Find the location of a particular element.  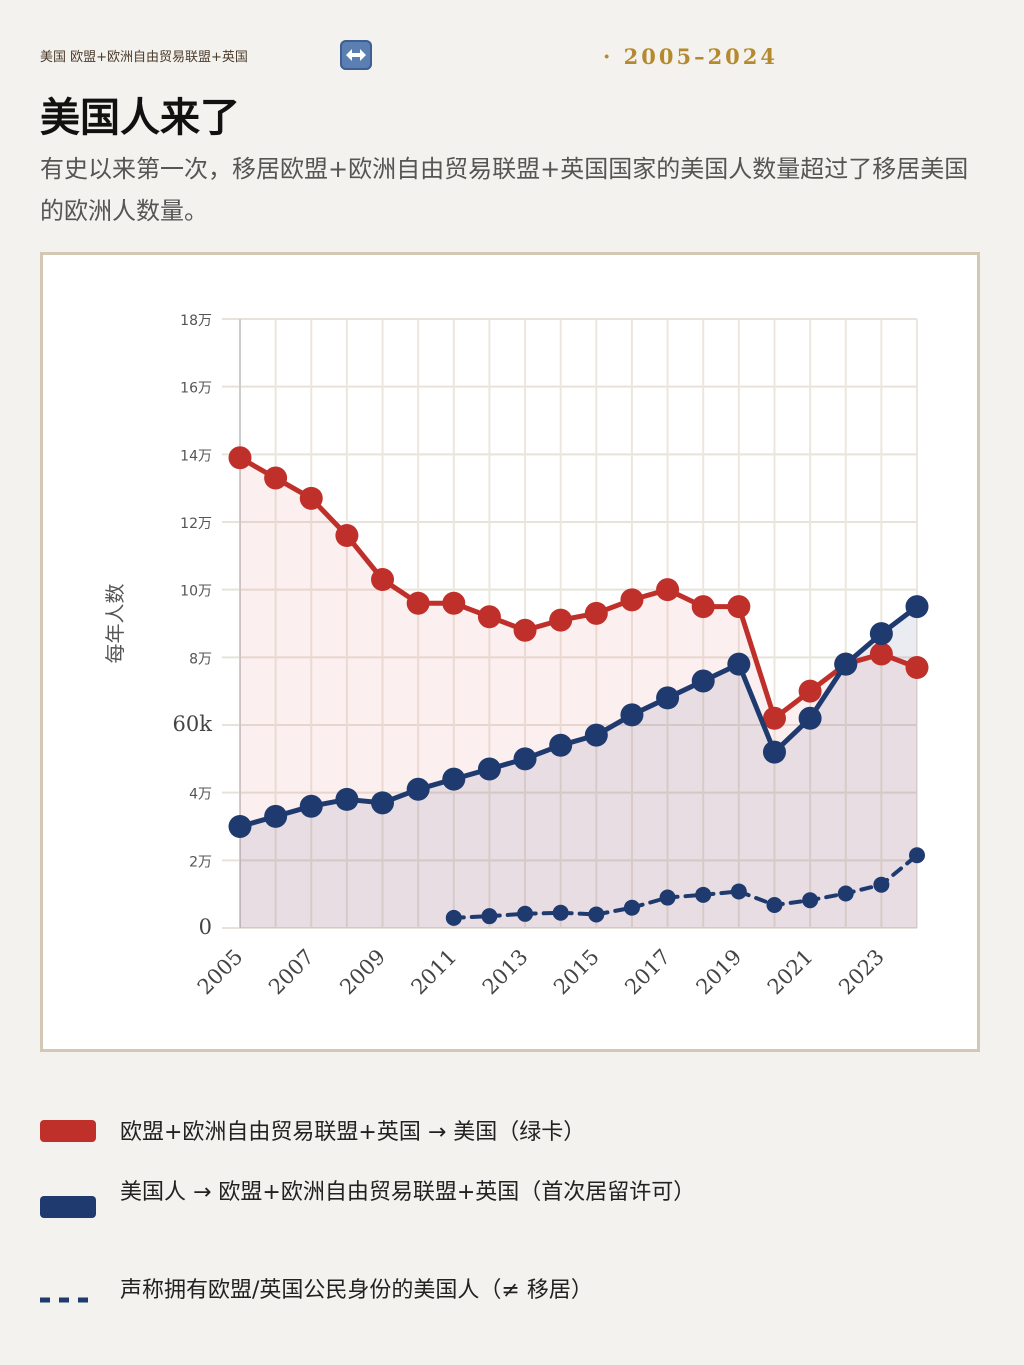

legend-swatch-dashed is located at coordinates (68, 1300).